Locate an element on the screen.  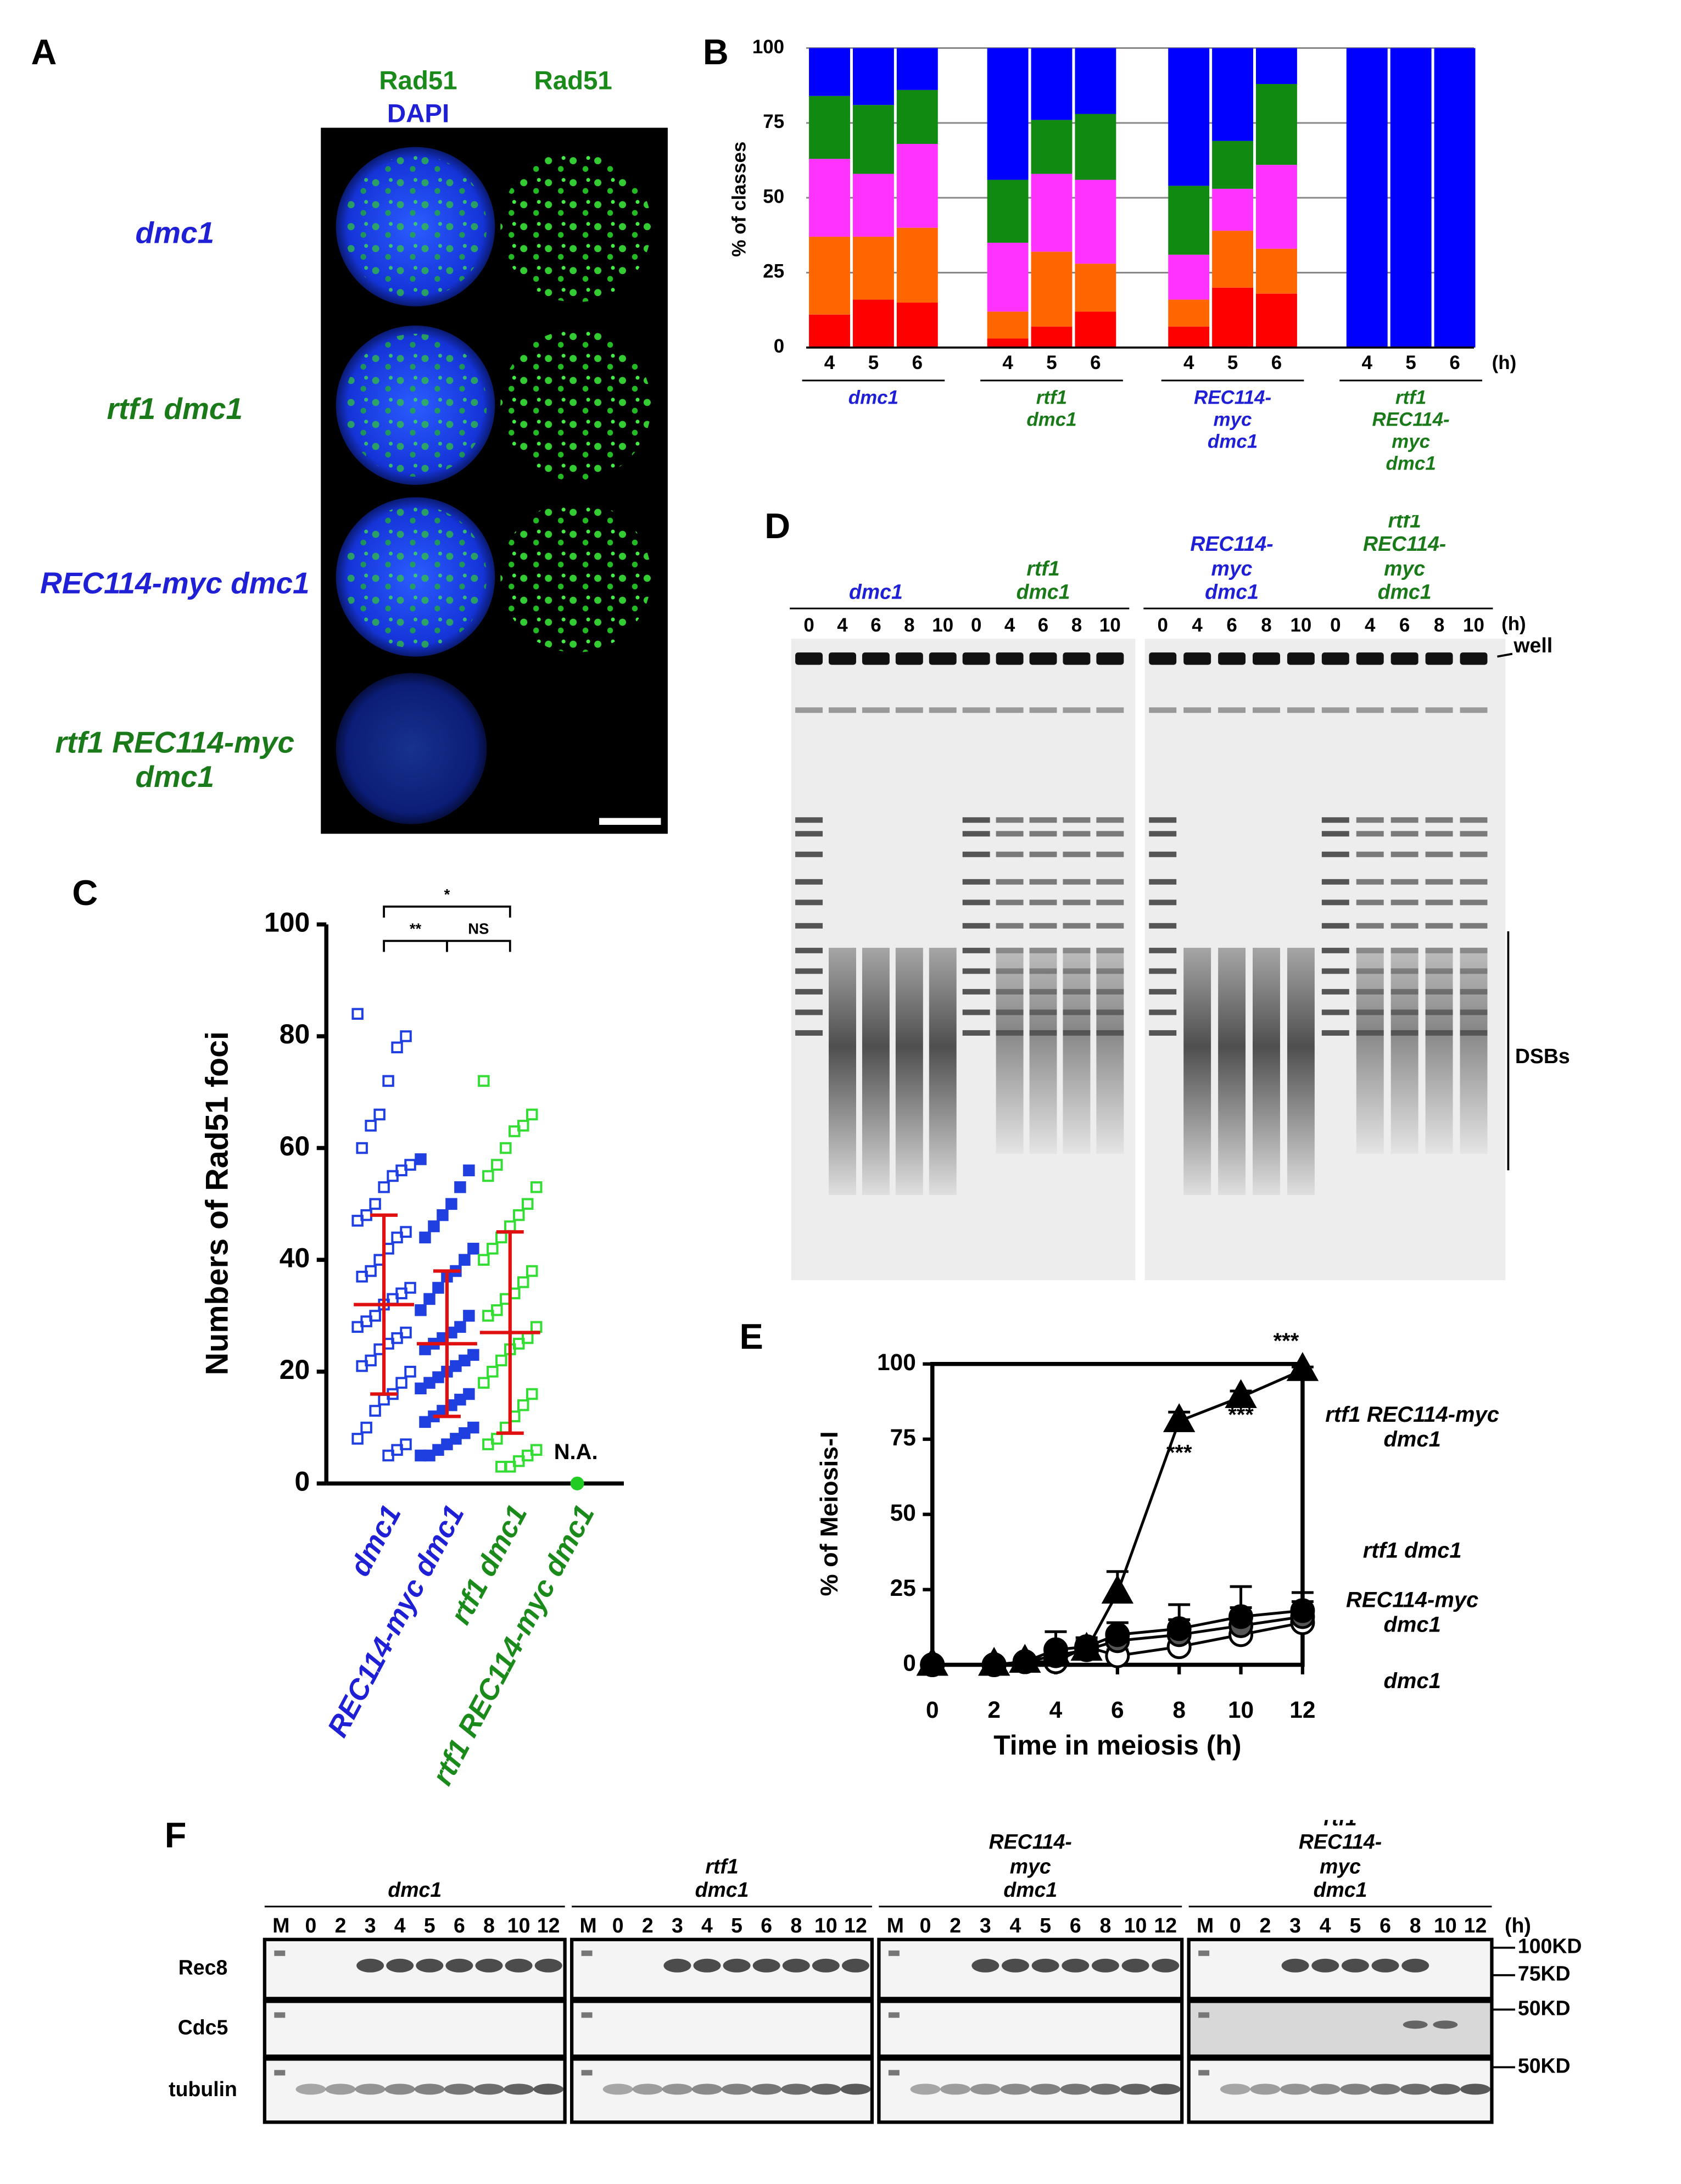
group-label-frame: rtf1 dmc1 is located at coordinates (1043, 560).